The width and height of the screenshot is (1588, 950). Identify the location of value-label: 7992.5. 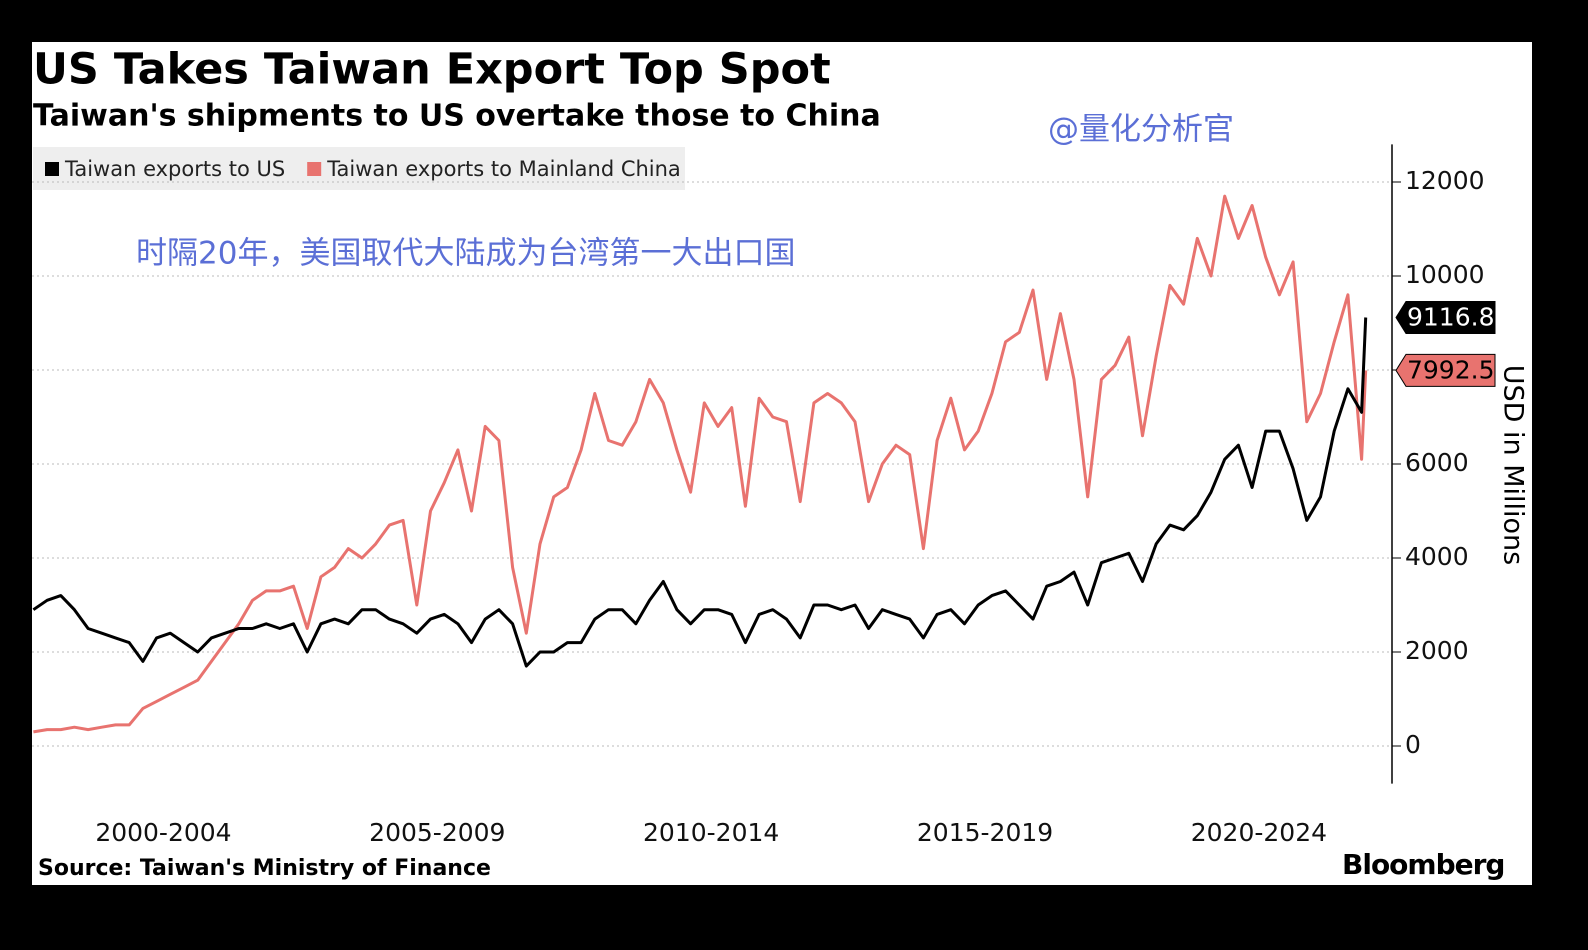
(1450, 369).